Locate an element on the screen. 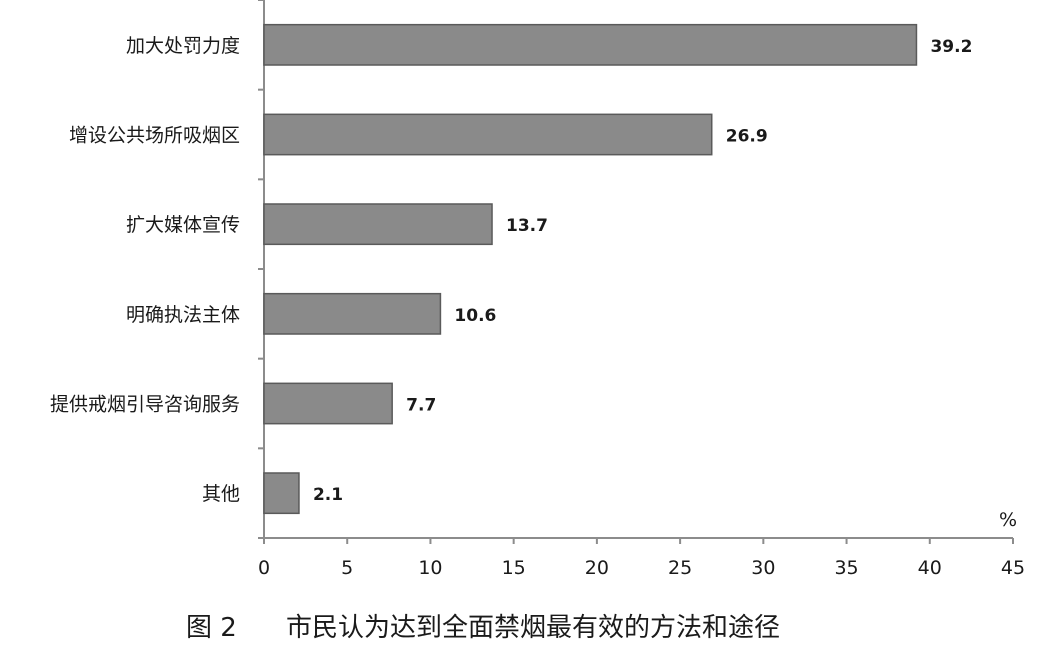 The width and height of the screenshot is (1044, 650). x-tick-label: 5 is located at coordinates (347, 568).